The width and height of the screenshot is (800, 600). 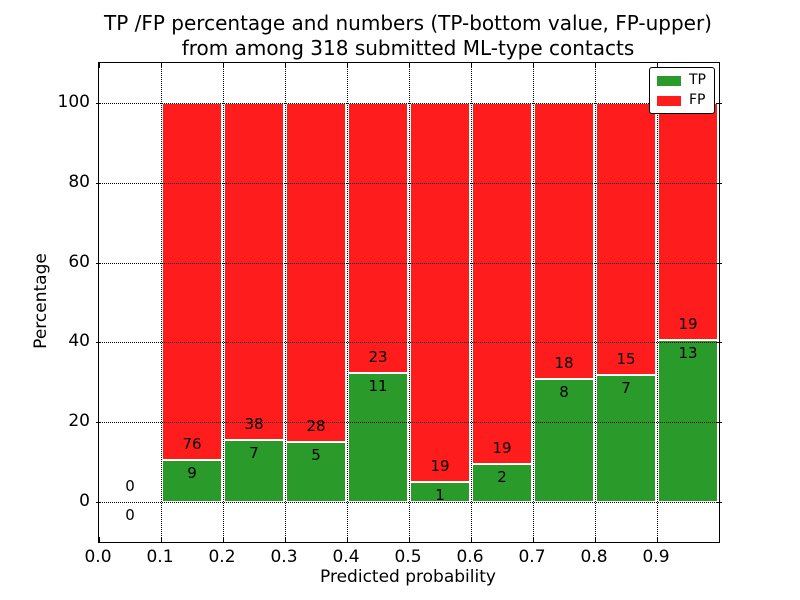 I want to click on legend: TP FP, so click(x=682, y=90).